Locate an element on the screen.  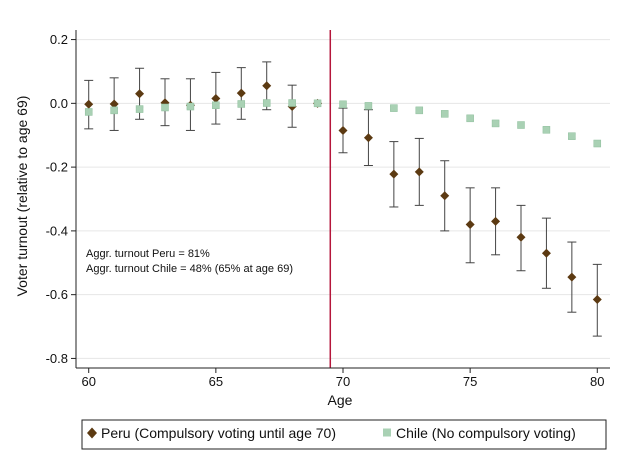
y-tick-label: -0.8 is located at coordinates (57, 358).